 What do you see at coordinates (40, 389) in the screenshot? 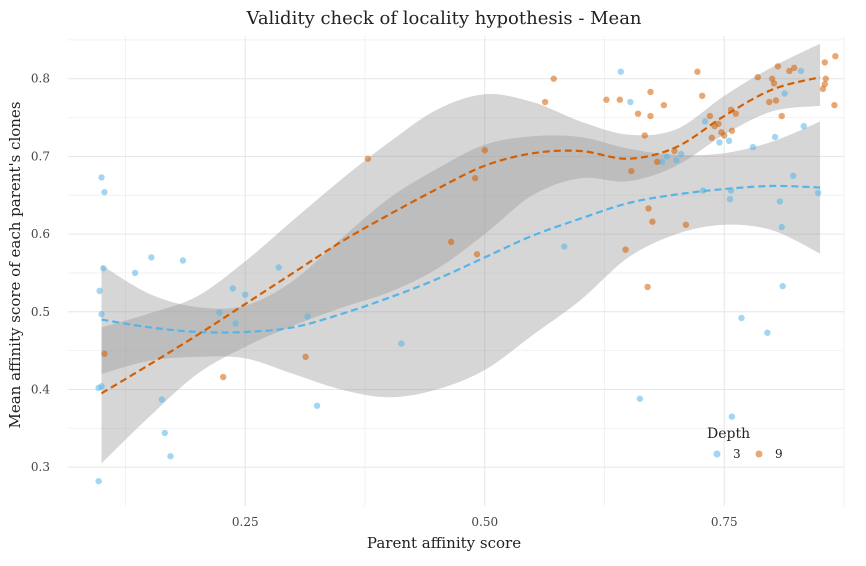
I see `y-tick-label: 0.4` at bounding box center [40, 389].